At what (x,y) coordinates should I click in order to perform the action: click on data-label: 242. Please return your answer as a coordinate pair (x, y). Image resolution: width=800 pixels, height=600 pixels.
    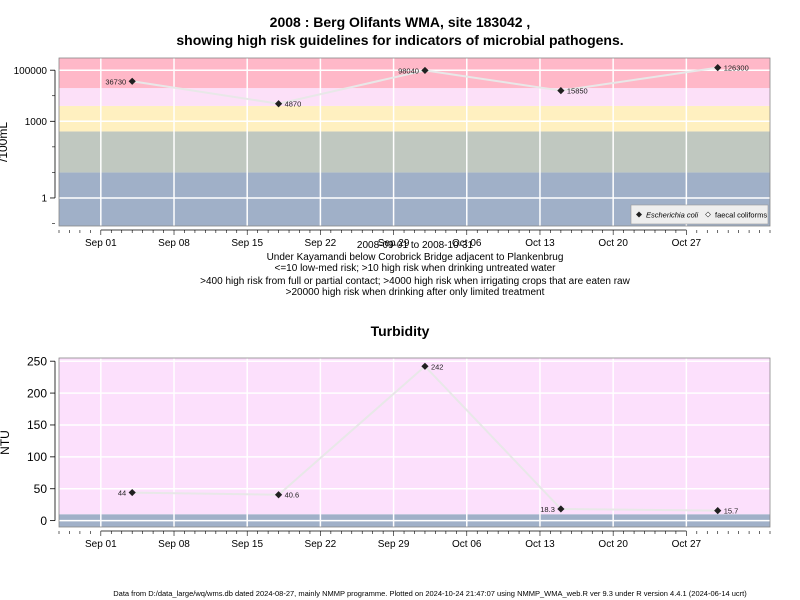
    Looking at the image, I should click on (437, 366).